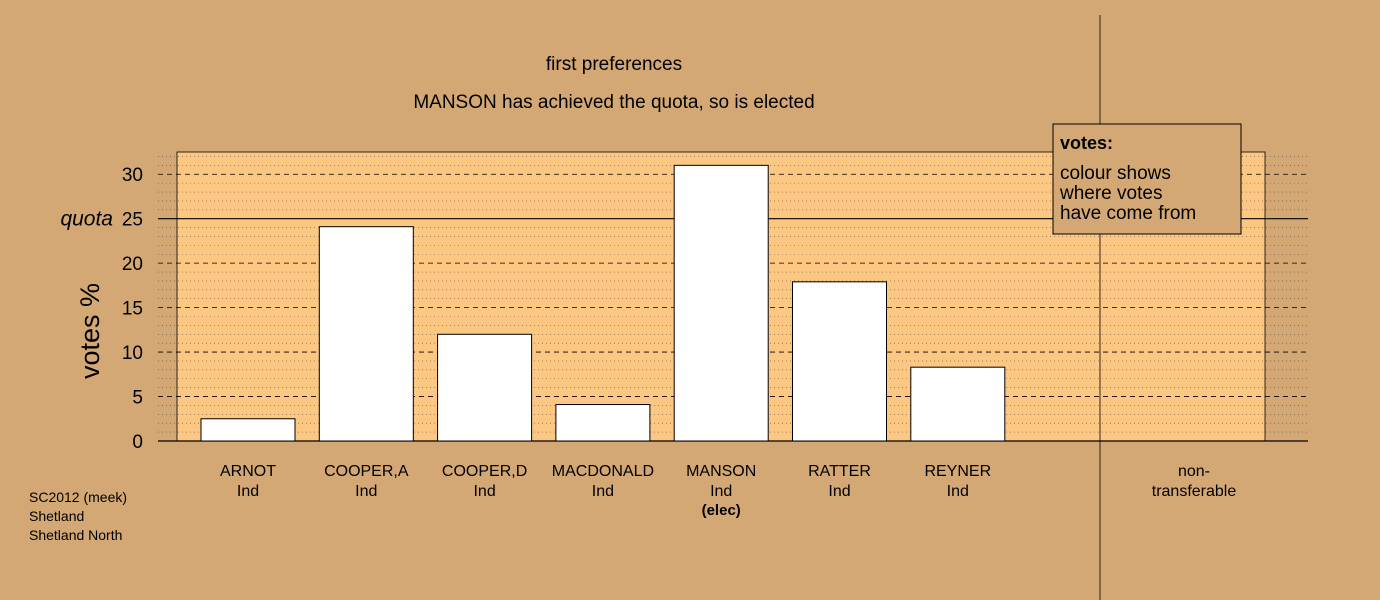 The width and height of the screenshot is (1380, 600). What do you see at coordinates (721, 471) in the screenshot?
I see `x-category-label: MANSON` at bounding box center [721, 471].